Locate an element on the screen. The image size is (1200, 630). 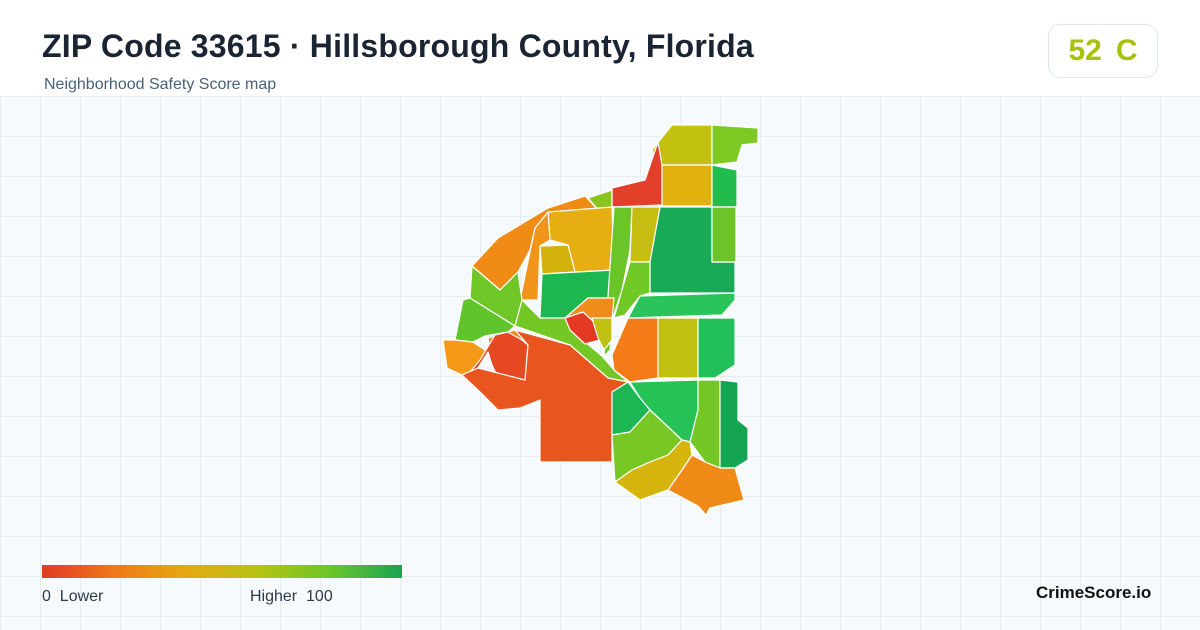
legend-gradient-bar is located at coordinates (222, 571).